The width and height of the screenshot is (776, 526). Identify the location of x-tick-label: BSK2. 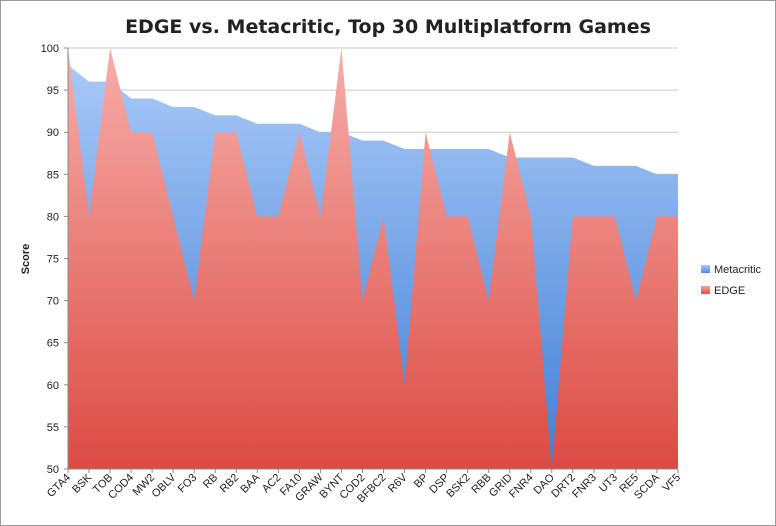
(458, 486).